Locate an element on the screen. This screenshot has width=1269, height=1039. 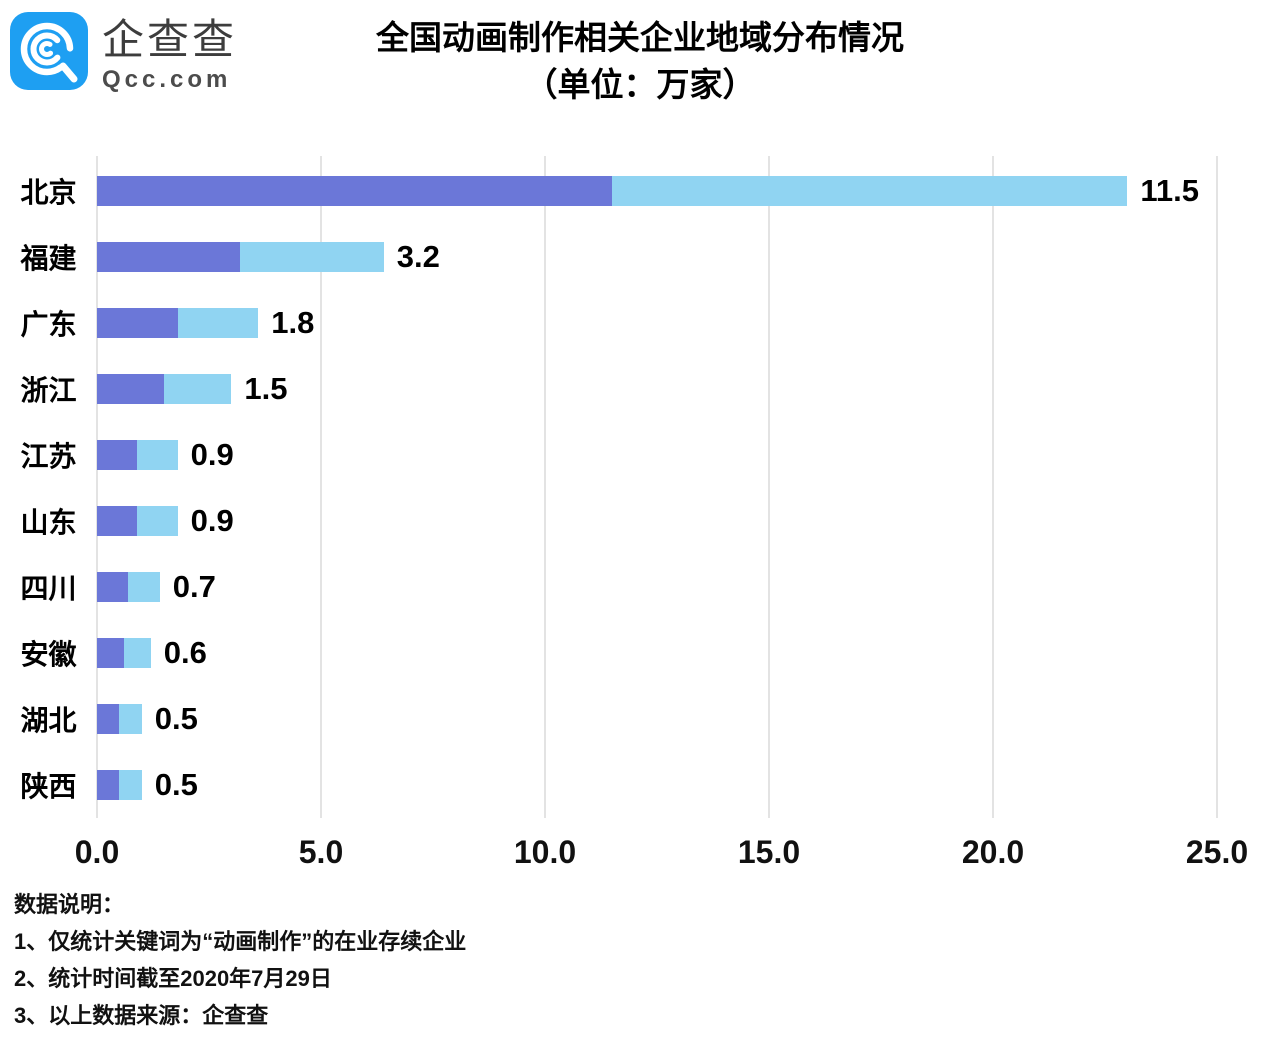
bar-row: 北京 11.5 is located at coordinates (634, 191).